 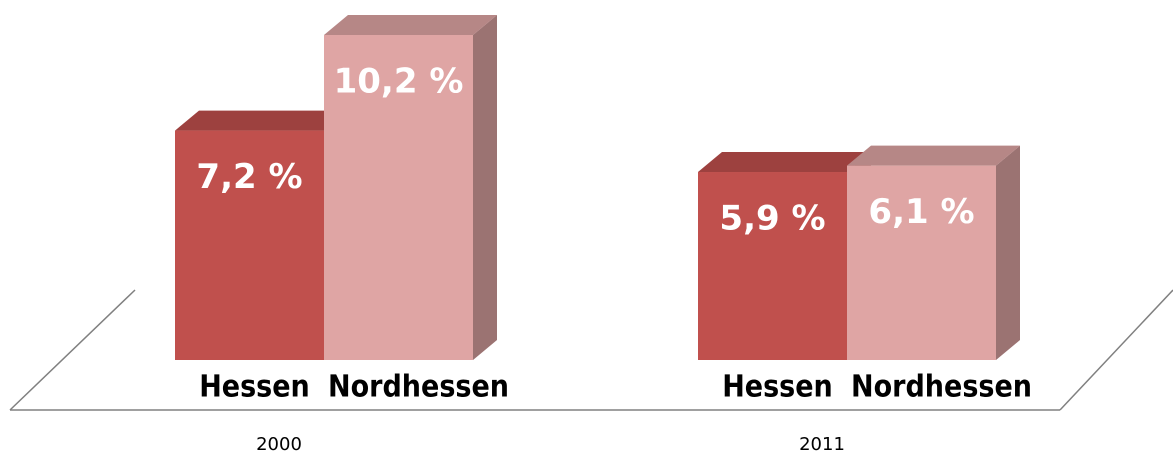 I want to click on value-label: 10,2 %, so click(x=399, y=82).